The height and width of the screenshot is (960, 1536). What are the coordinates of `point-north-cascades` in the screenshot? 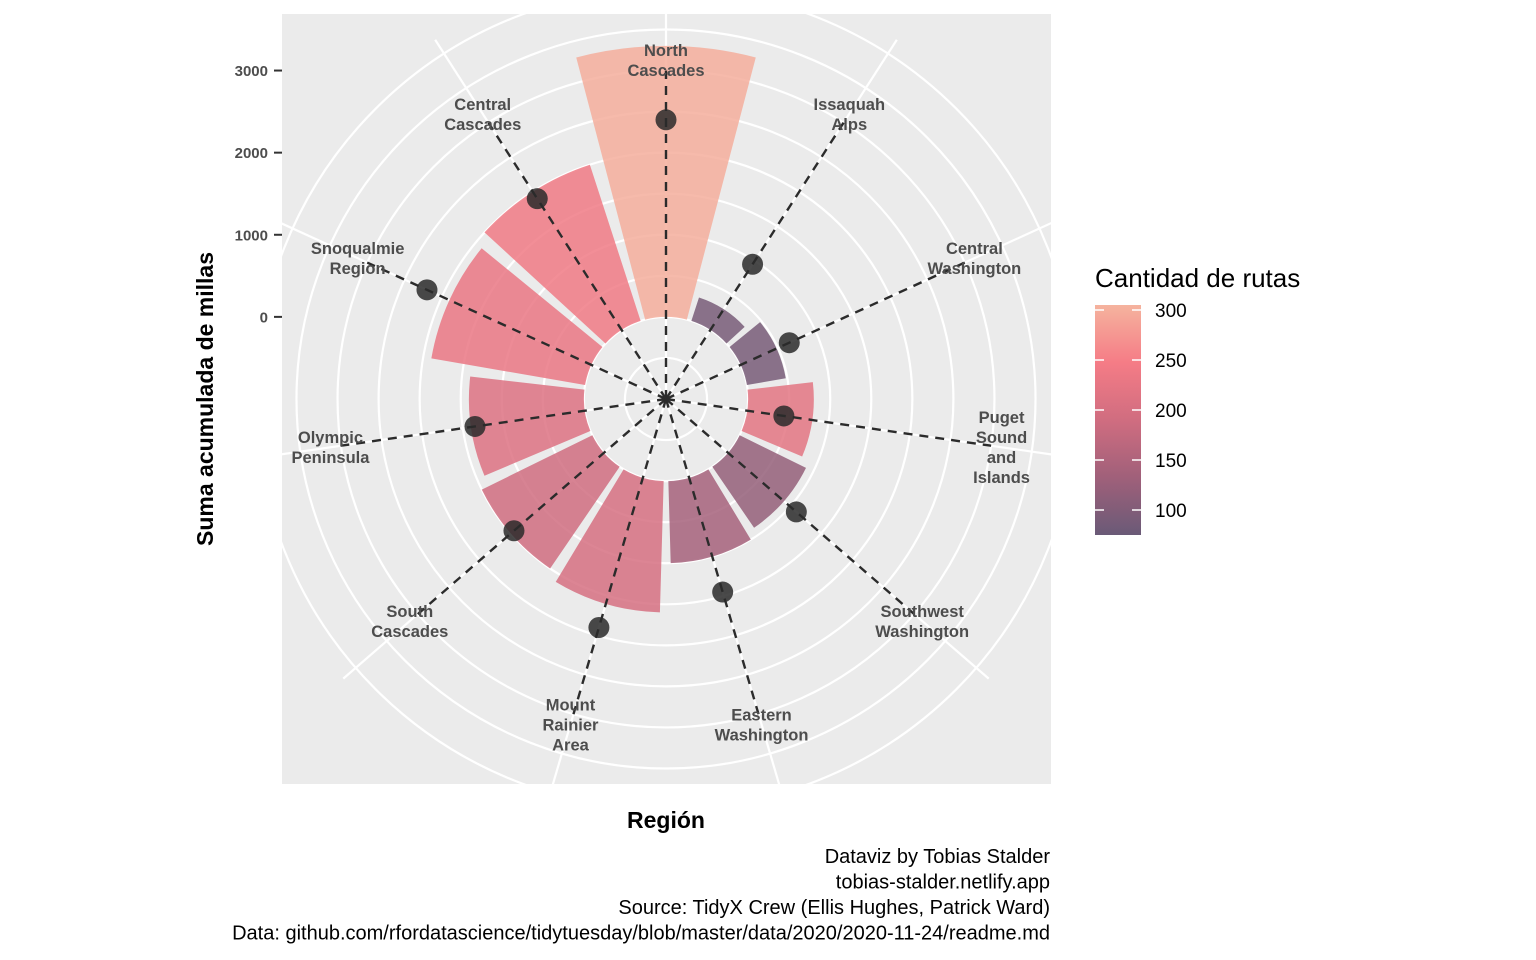 It's located at (666, 120).